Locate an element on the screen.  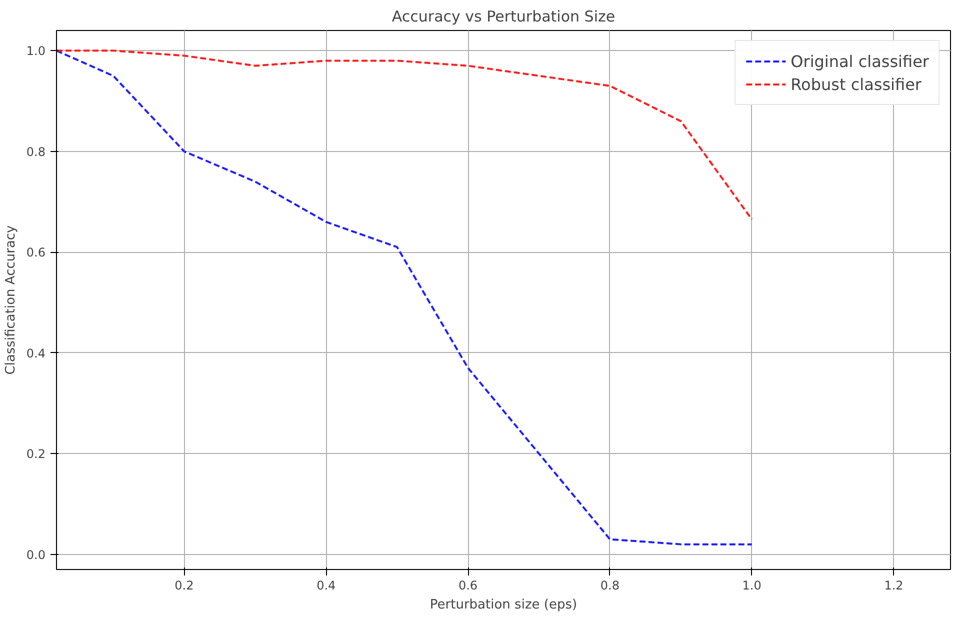
x-axis-title: Perturbation size (eps) is located at coordinates (504, 605).